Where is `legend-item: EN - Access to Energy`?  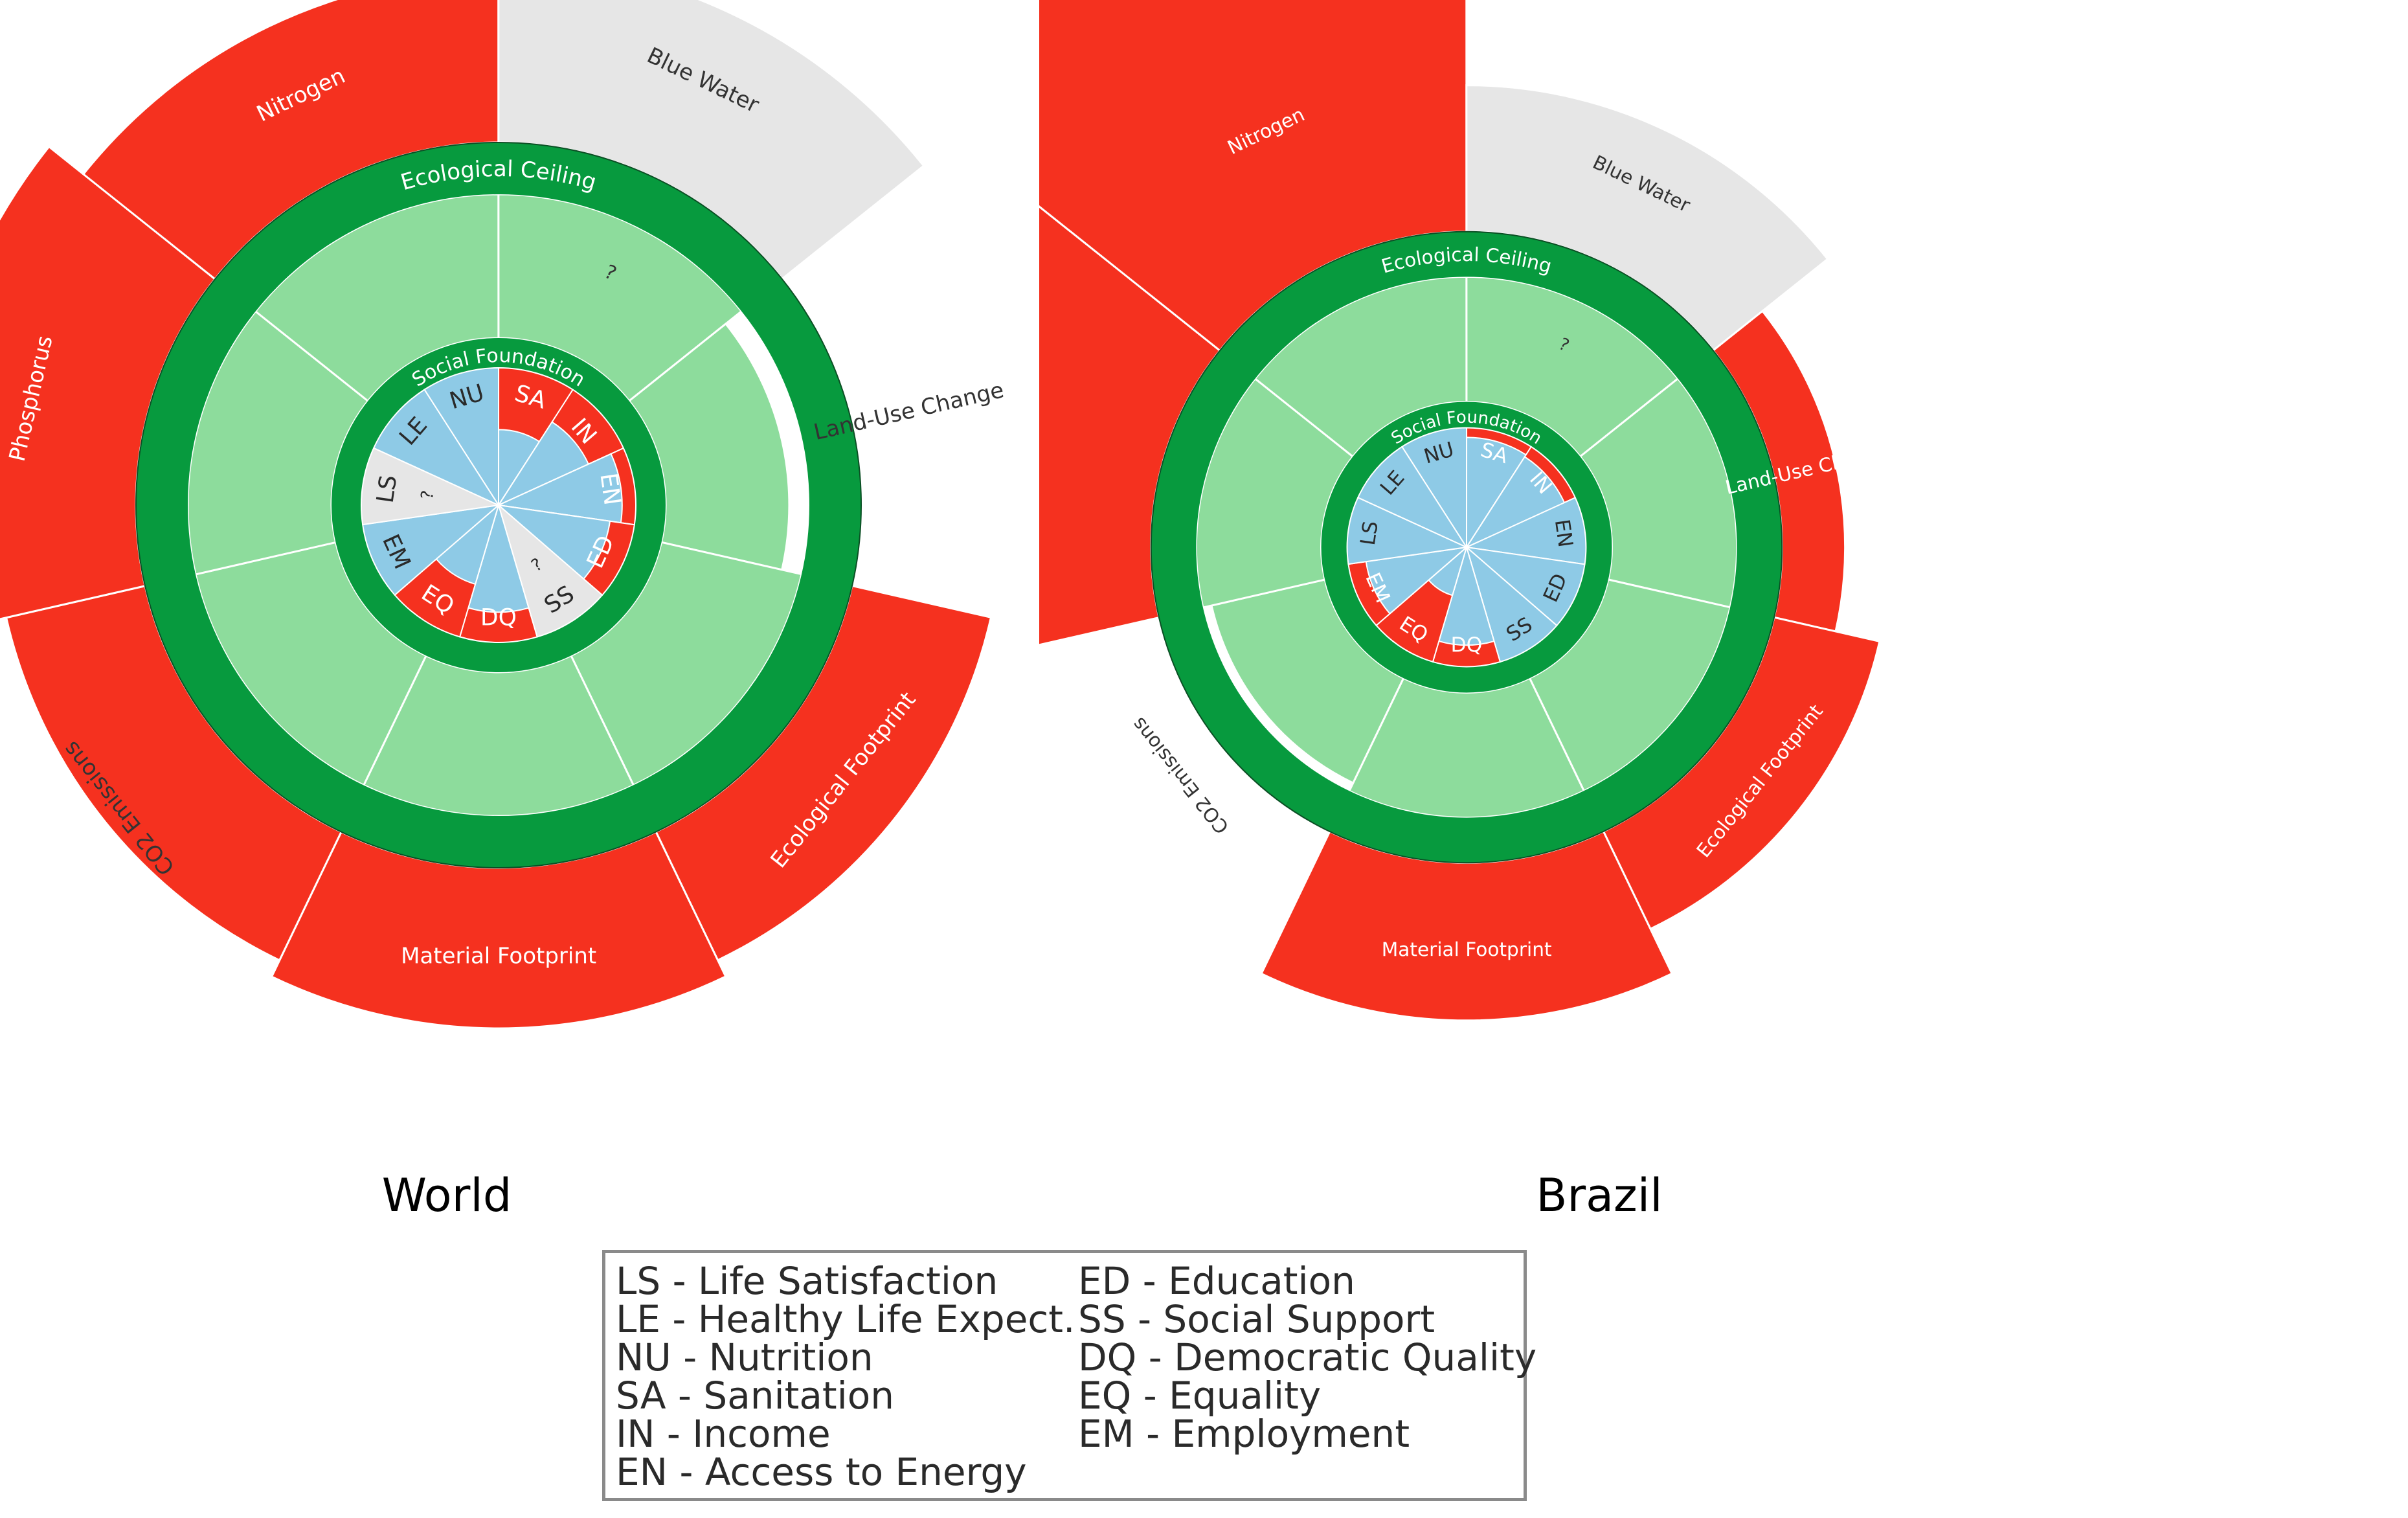 legend-item: EN - Access to Energy is located at coordinates (821, 1472).